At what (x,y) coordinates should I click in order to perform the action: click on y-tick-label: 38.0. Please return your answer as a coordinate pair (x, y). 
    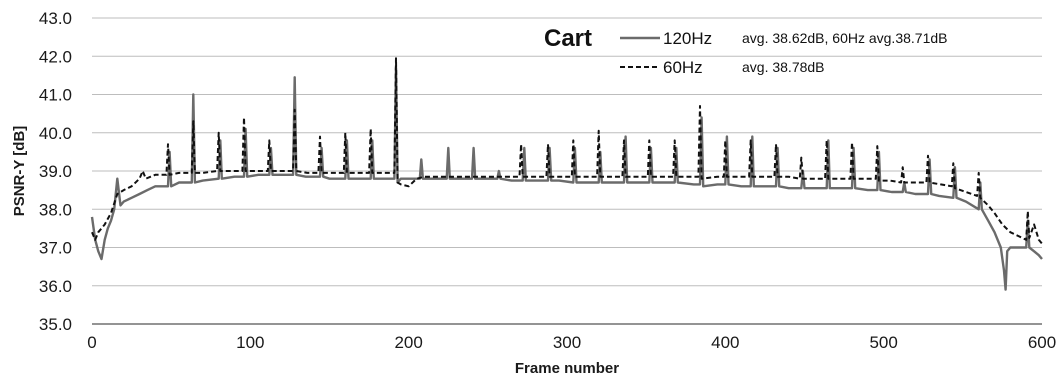
    Looking at the image, I should click on (55, 209).